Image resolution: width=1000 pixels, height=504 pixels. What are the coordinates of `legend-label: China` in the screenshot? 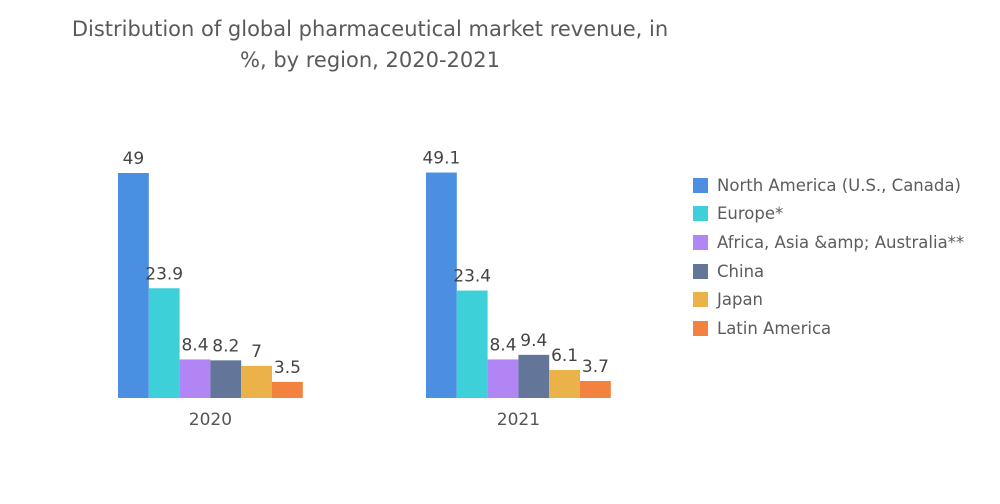 It's located at (741, 271).